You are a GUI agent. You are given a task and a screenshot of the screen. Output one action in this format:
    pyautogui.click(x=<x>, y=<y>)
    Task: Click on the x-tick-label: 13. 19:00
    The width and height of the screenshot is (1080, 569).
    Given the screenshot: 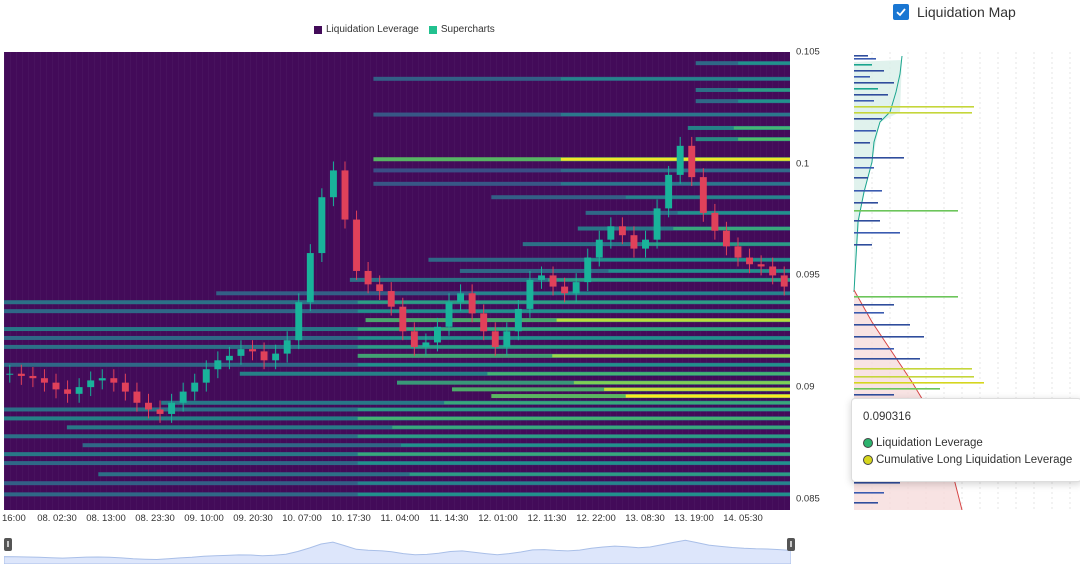 What is the action you would take?
    pyautogui.click(x=694, y=518)
    